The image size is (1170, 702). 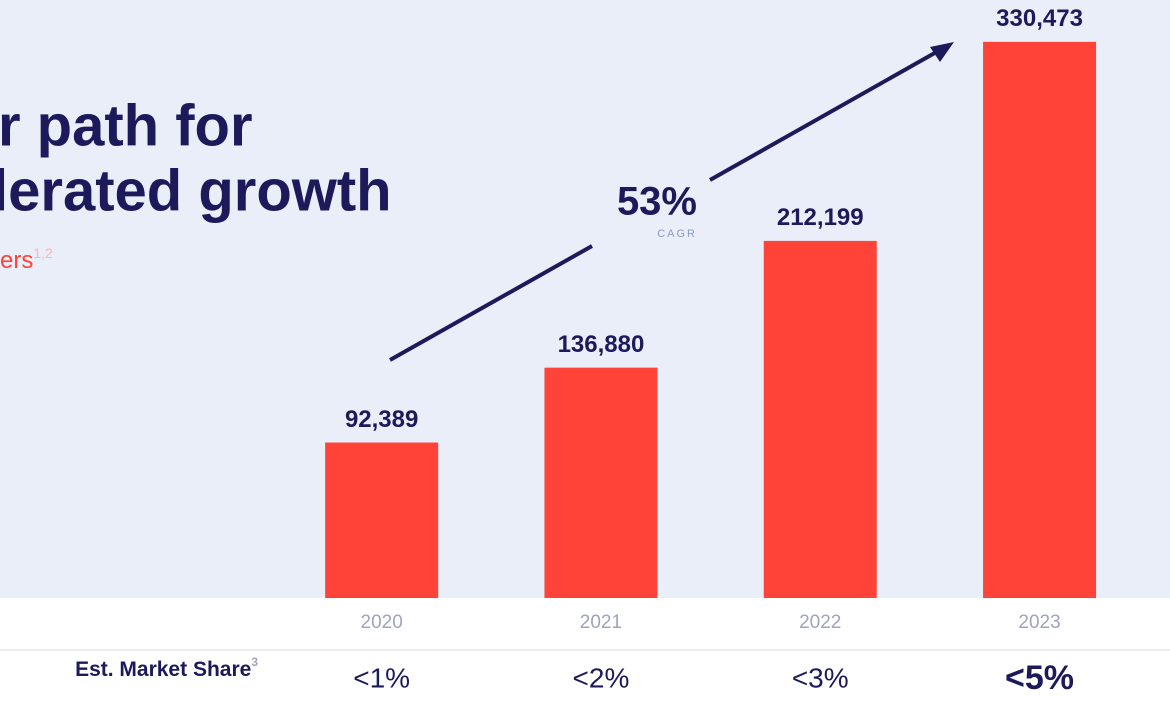 I want to click on market-share: <2%, so click(x=601, y=677).